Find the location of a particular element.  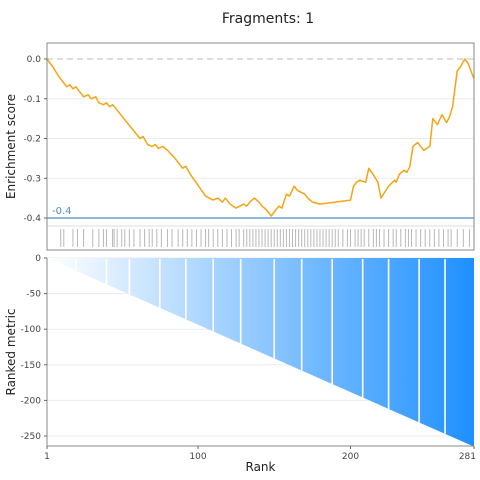

min-score-label: -0.4 is located at coordinates (62, 211).